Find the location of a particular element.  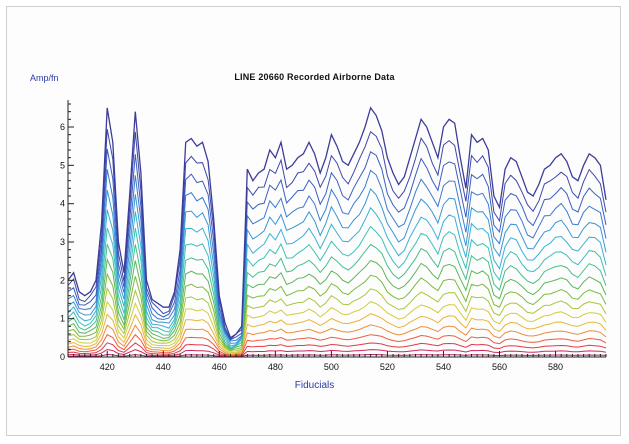

y-tick-label: 5 is located at coordinates (62, 165).